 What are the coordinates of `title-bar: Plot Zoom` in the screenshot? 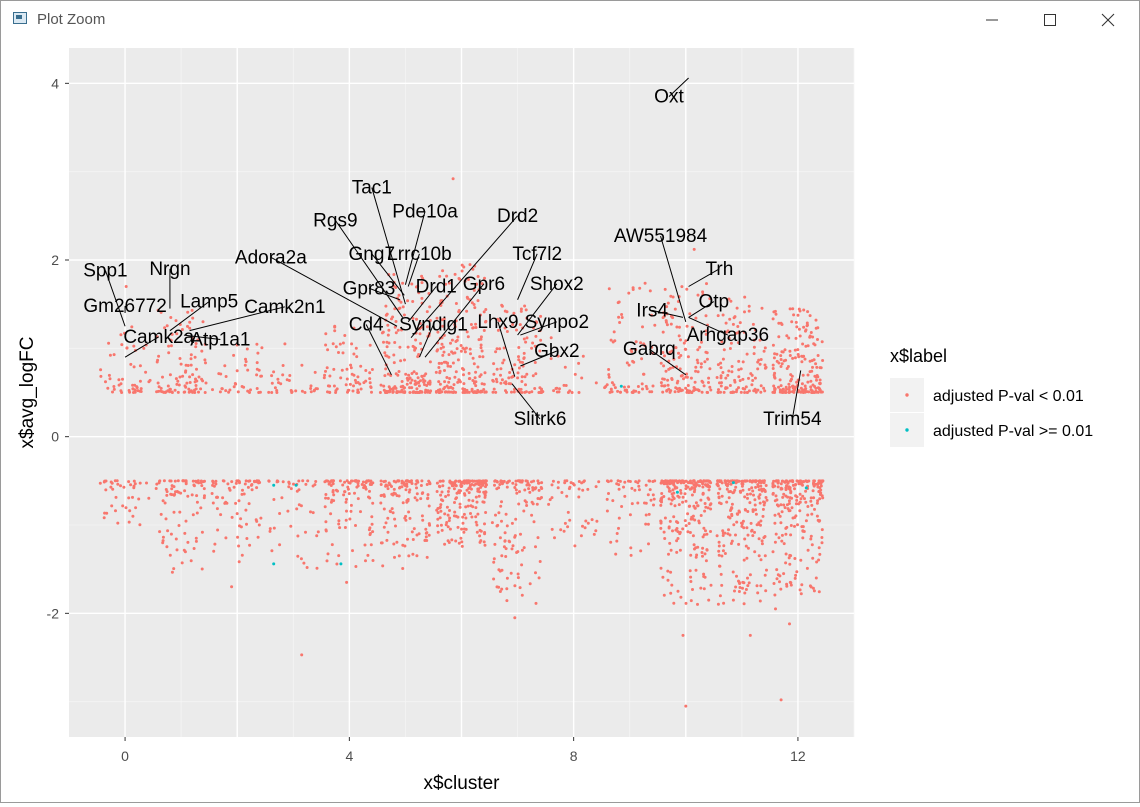 It's located at (570, 20).